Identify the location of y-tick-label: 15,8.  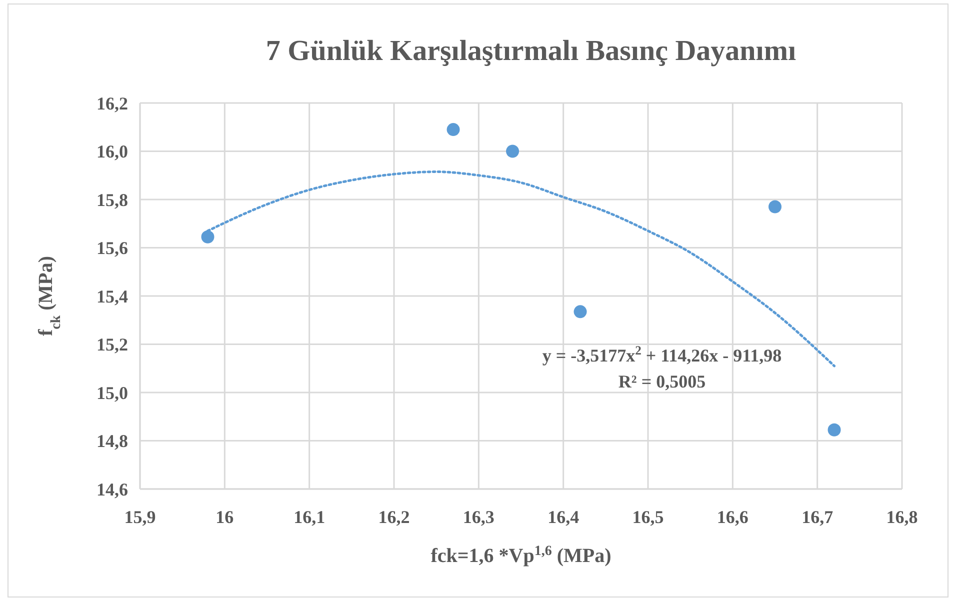
(112, 200).